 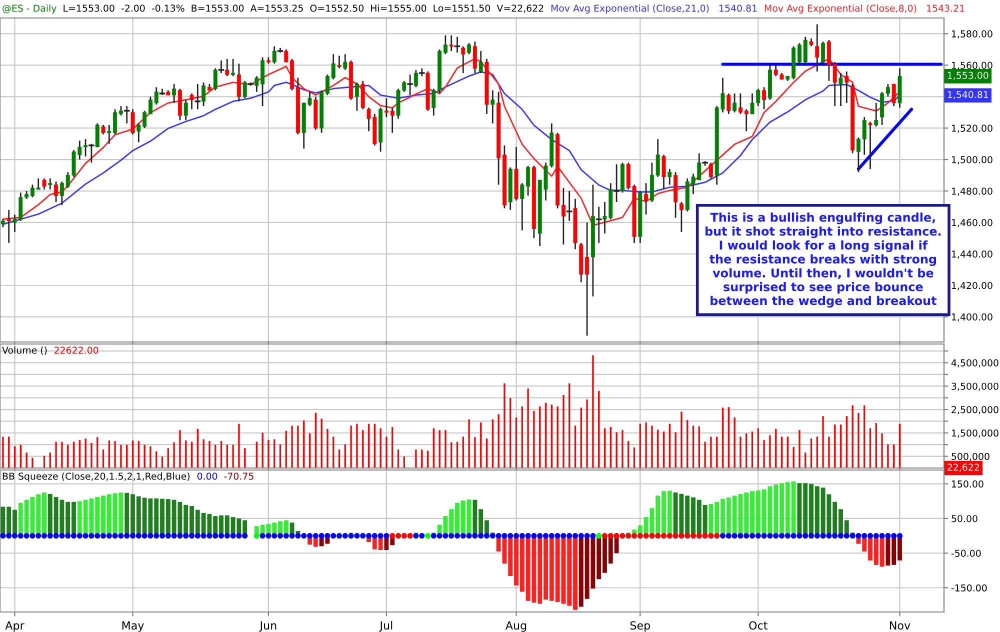 I want to click on text: 1,553.00, so click(x=968, y=76).